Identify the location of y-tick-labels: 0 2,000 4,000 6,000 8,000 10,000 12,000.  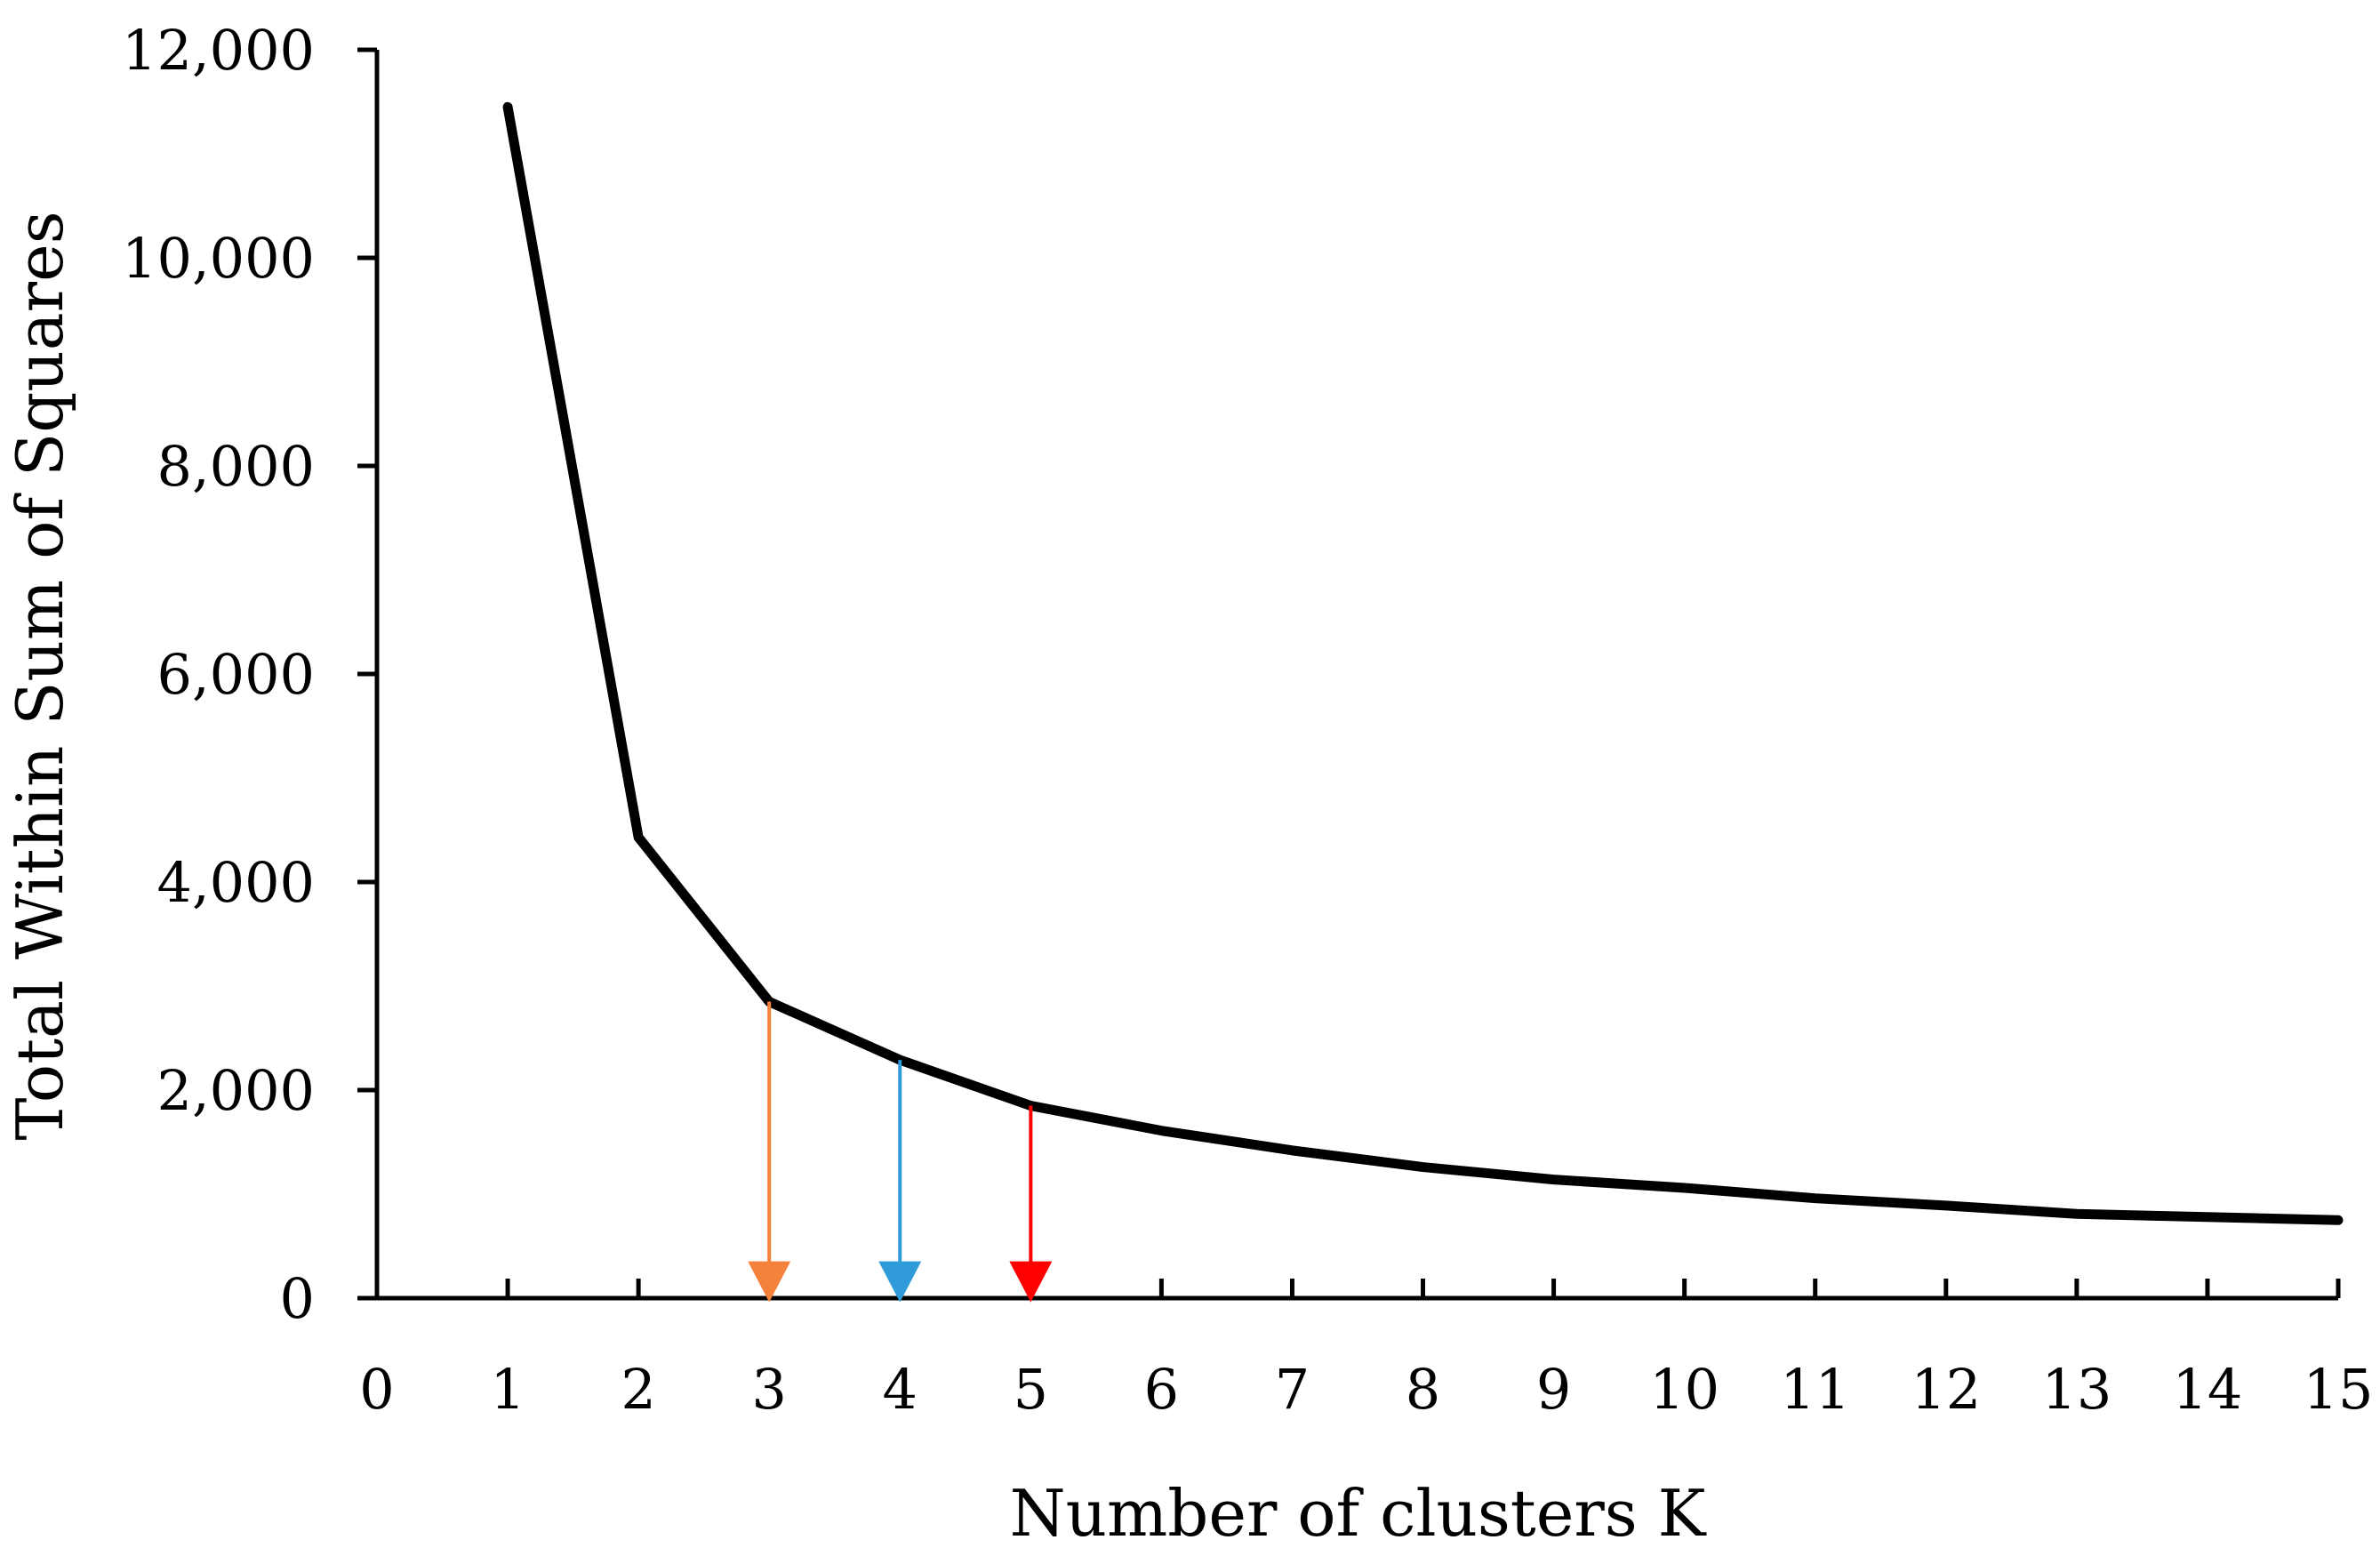
(218, 674).